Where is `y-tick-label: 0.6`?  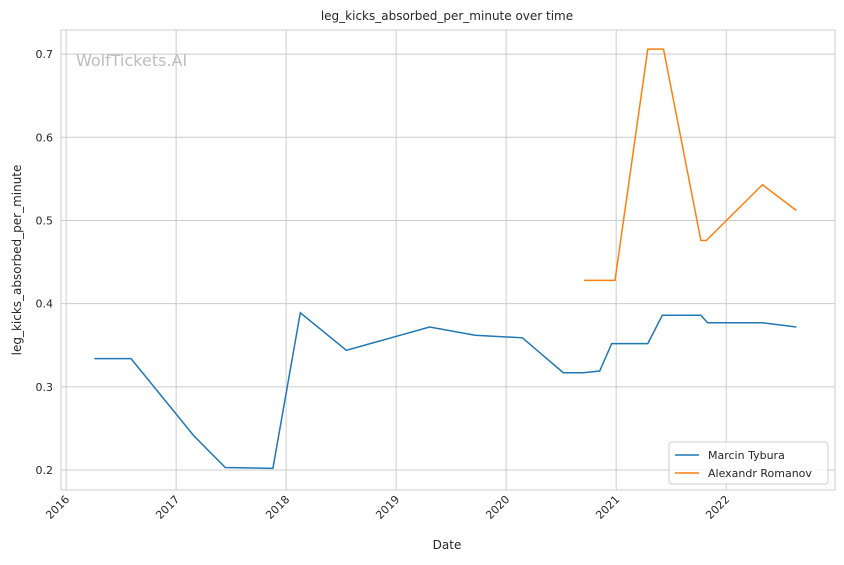
y-tick-label: 0.6 is located at coordinates (45, 137).